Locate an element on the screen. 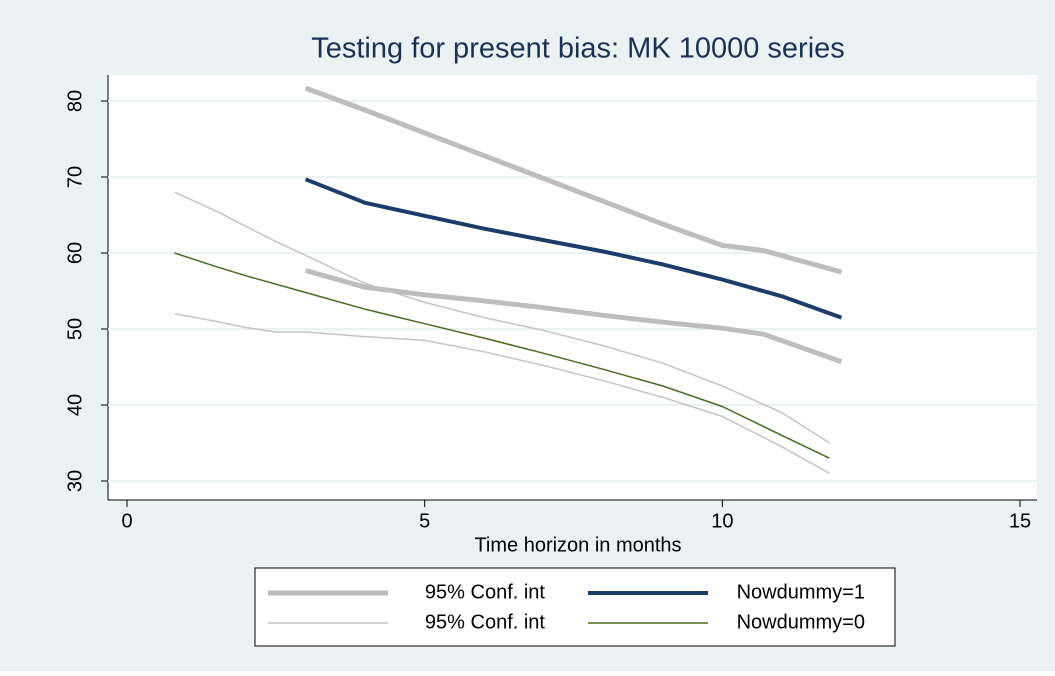 This screenshot has height=676, width=1055. x-axis-label: Time horizon in months is located at coordinates (577, 545).